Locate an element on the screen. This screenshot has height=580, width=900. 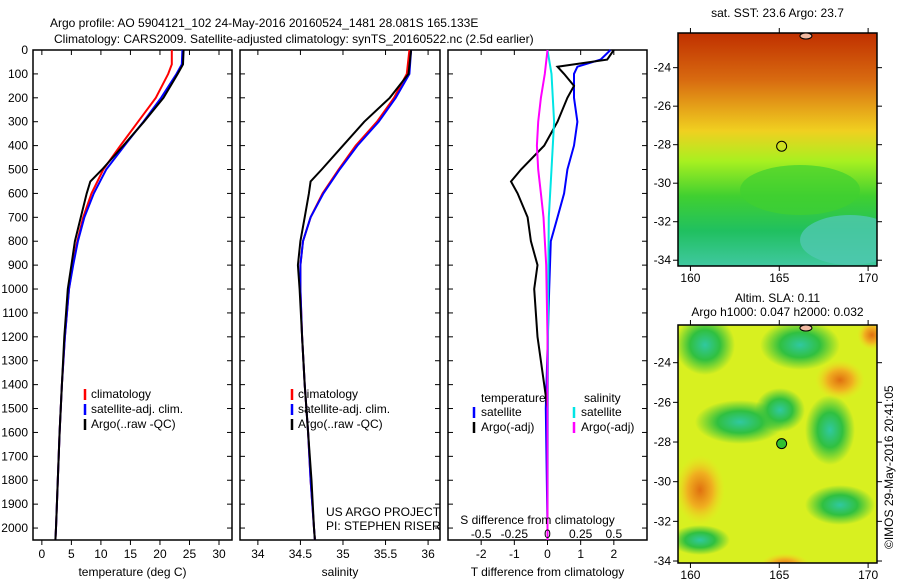
x-tick-label: 20 is located at coordinates (160, 554).